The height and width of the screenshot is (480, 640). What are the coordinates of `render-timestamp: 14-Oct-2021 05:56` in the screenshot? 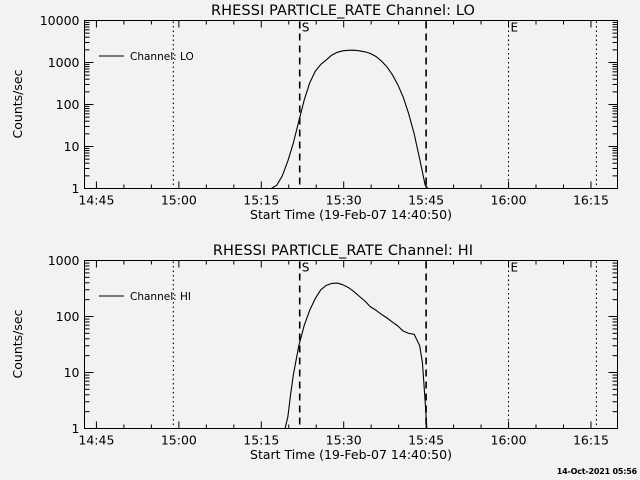 It's located at (597, 471).